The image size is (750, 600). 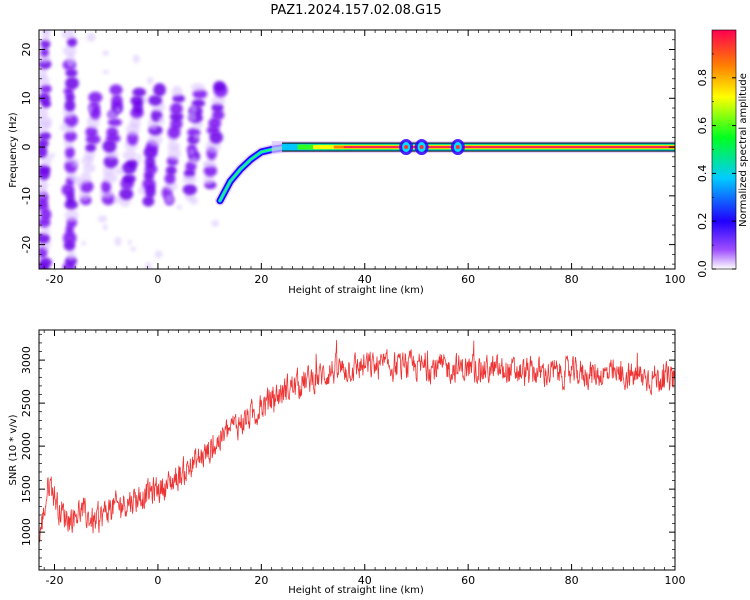 I want to click on spectrogram-xlabel: Height of straight line (km), so click(x=356, y=290).